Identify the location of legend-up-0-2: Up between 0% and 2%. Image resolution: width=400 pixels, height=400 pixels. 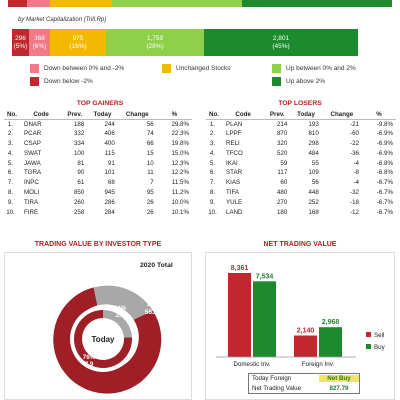
(314, 68).